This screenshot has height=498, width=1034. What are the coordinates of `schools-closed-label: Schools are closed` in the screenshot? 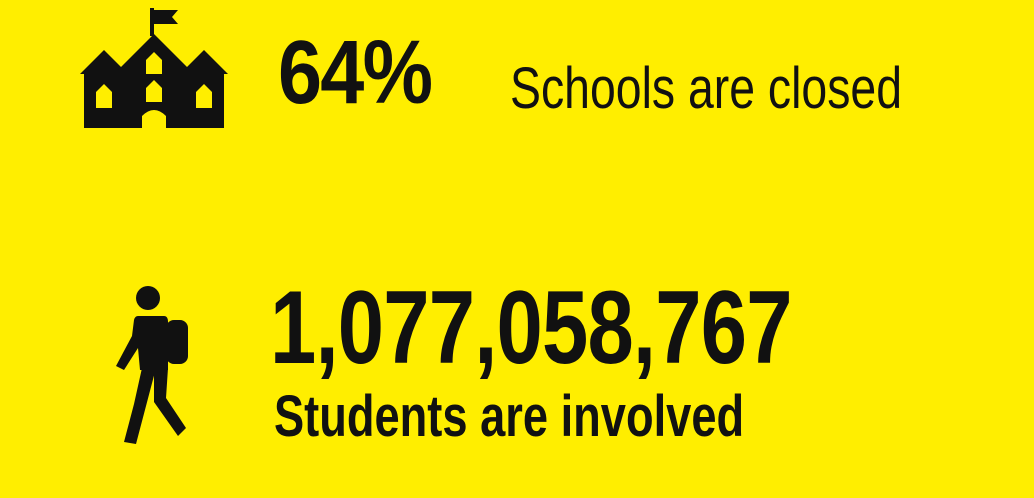 It's located at (706, 88).